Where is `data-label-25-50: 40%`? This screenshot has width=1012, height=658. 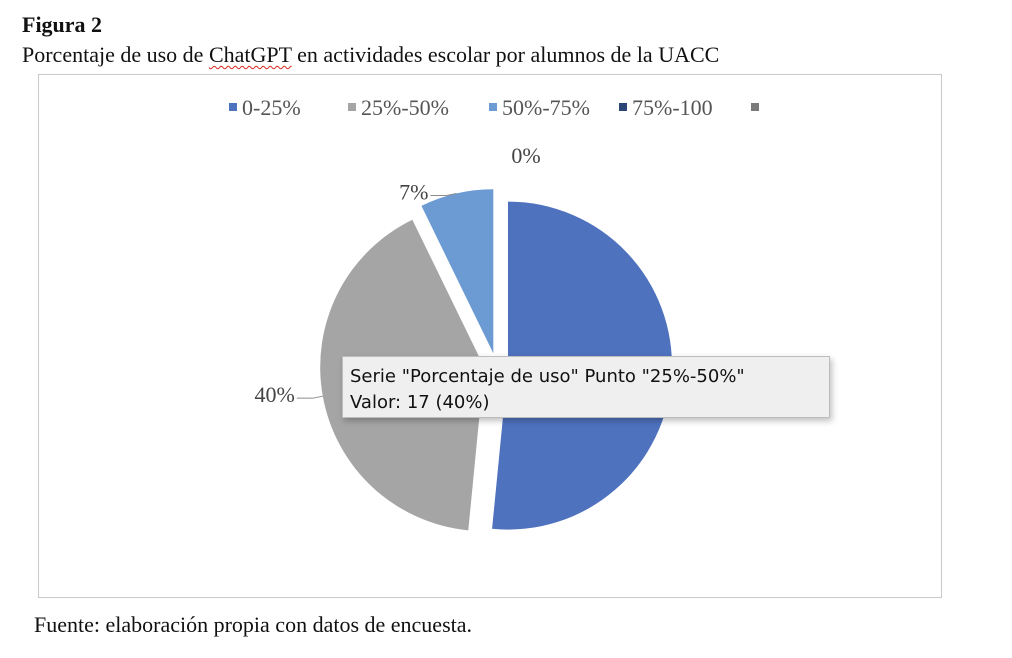
data-label-25-50: 40% is located at coordinates (274, 394).